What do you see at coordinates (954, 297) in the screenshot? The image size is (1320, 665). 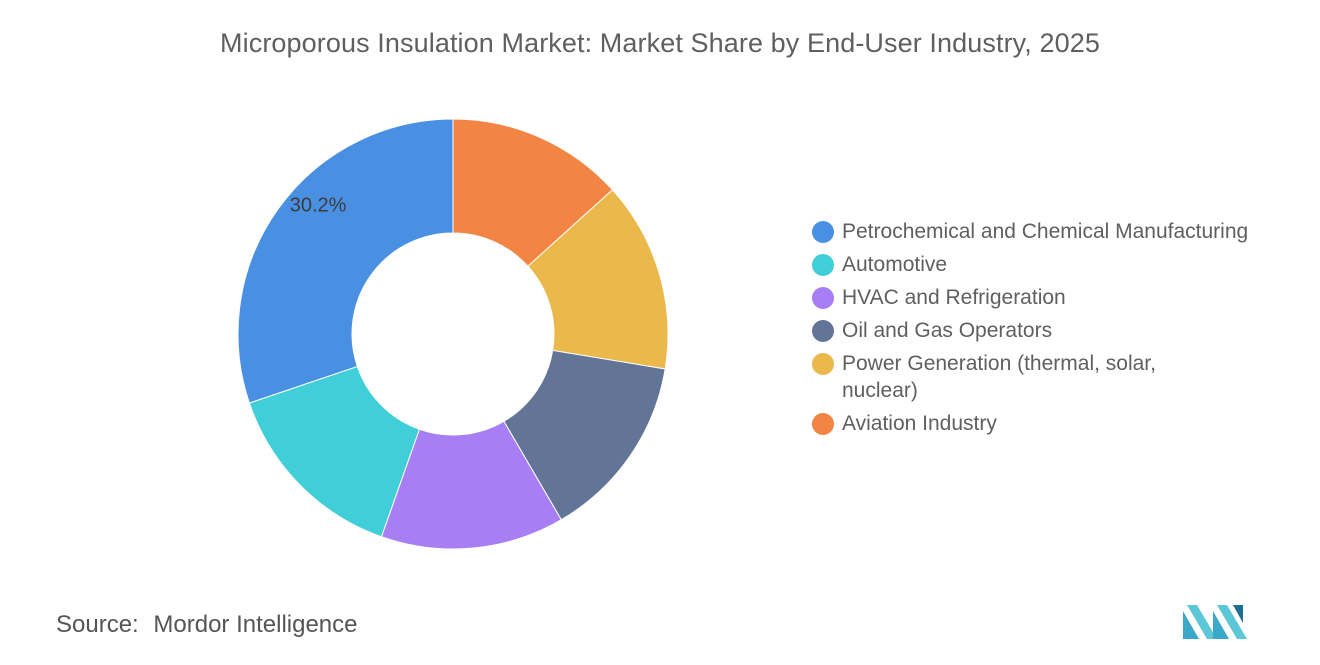 I see `legend-label: HVAC and Refrigeration` at bounding box center [954, 297].